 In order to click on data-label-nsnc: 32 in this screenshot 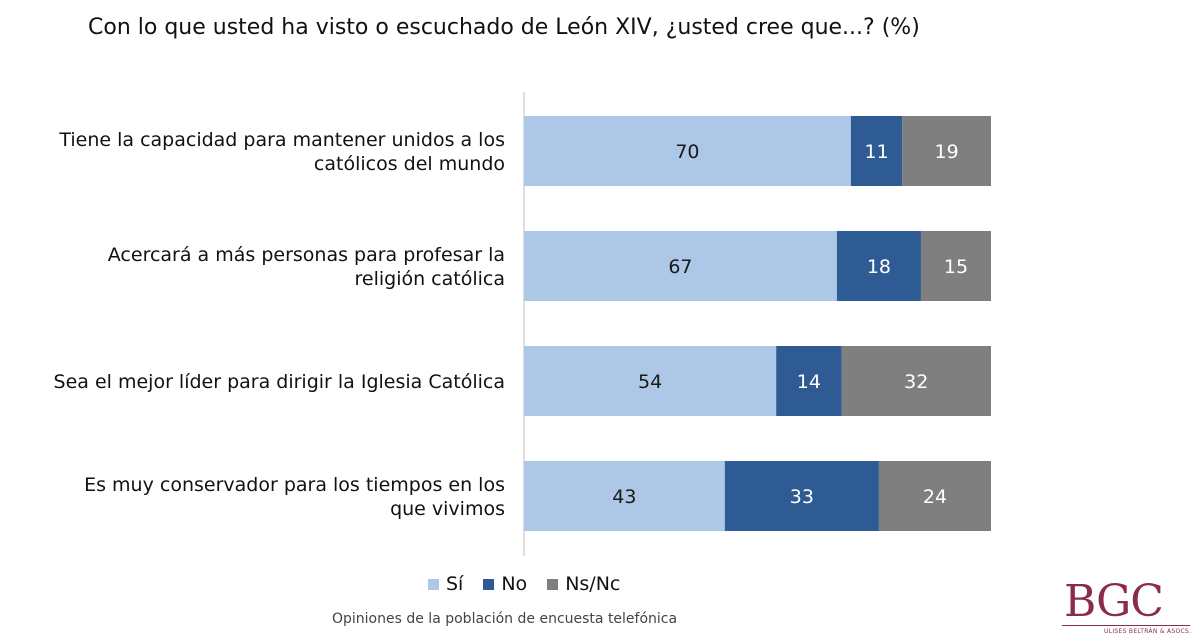, I will do `click(916, 382)`.